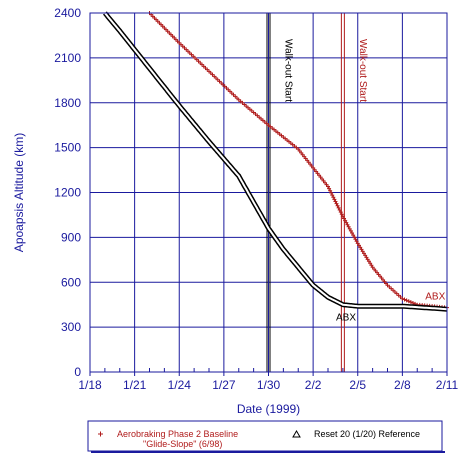  Describe the element at coordinates (357, 385) in the screenshot. I see `x-tick-label: 2/5` at that location.